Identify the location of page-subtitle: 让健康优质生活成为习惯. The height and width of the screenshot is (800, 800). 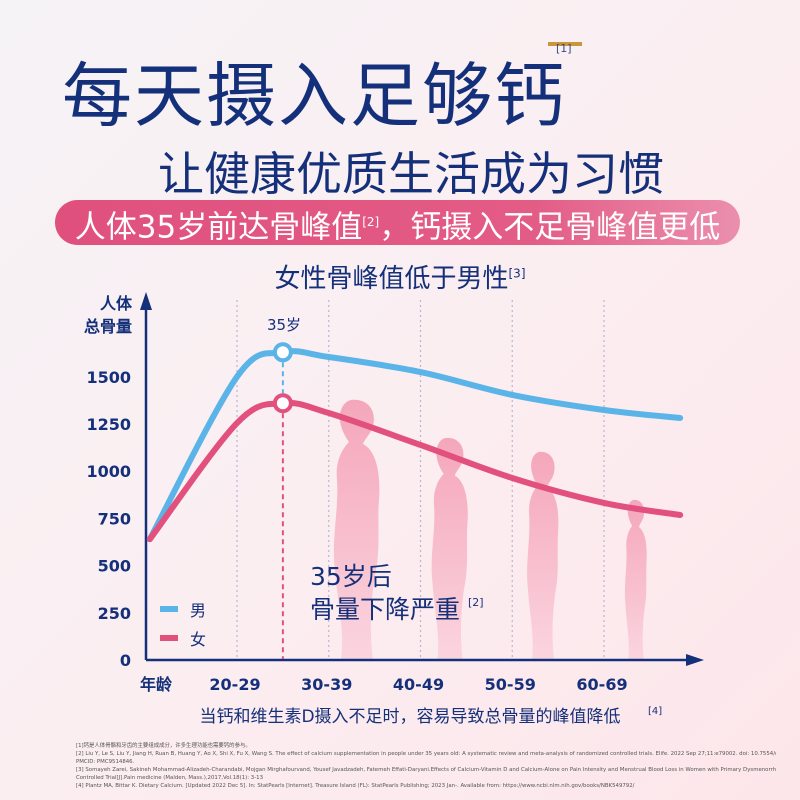
(411, 174).